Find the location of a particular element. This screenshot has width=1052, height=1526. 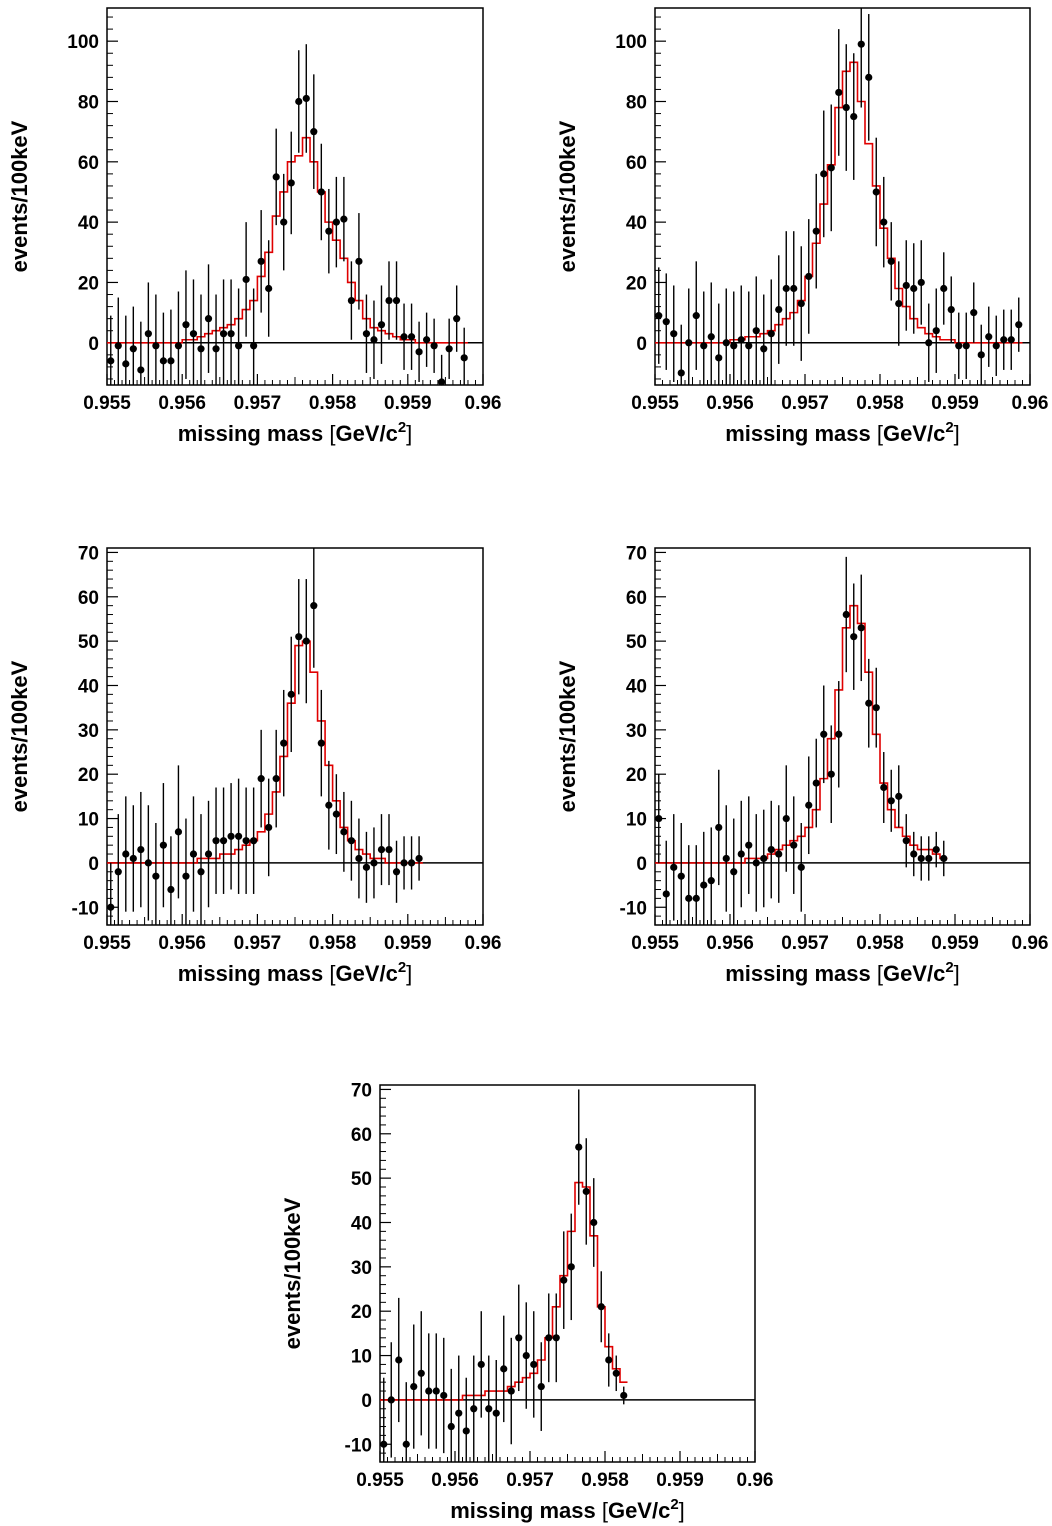

y-tick-label: 60 is located at coordinates (361, 1135).